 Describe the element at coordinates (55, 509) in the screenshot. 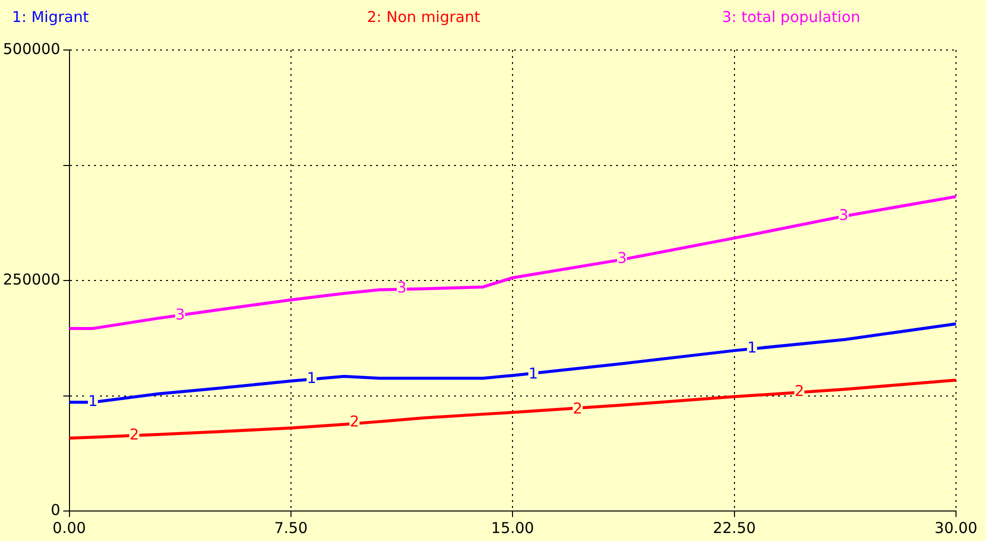

I see `y-tick-label: 0` at that location.